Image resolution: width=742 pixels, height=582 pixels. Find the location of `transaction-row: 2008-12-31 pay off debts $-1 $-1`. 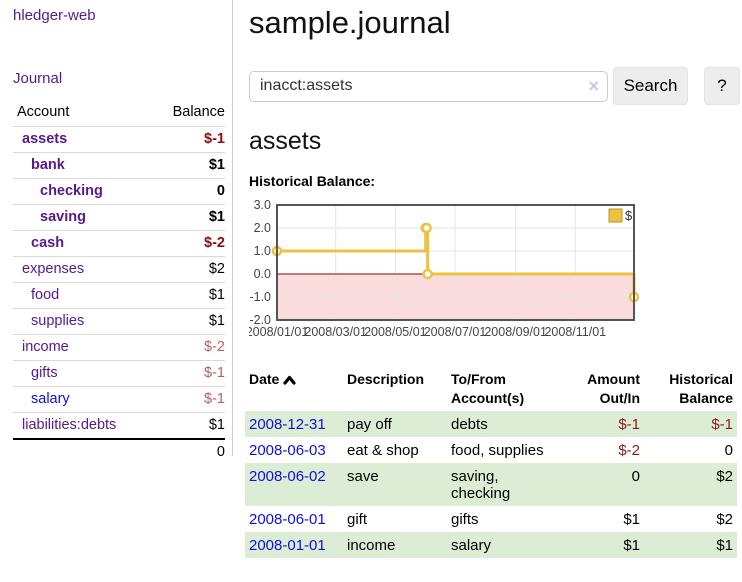

transaction-row: 2008-12-31 pay off debts $-1 $-1 is located at coordinates (491, 424).